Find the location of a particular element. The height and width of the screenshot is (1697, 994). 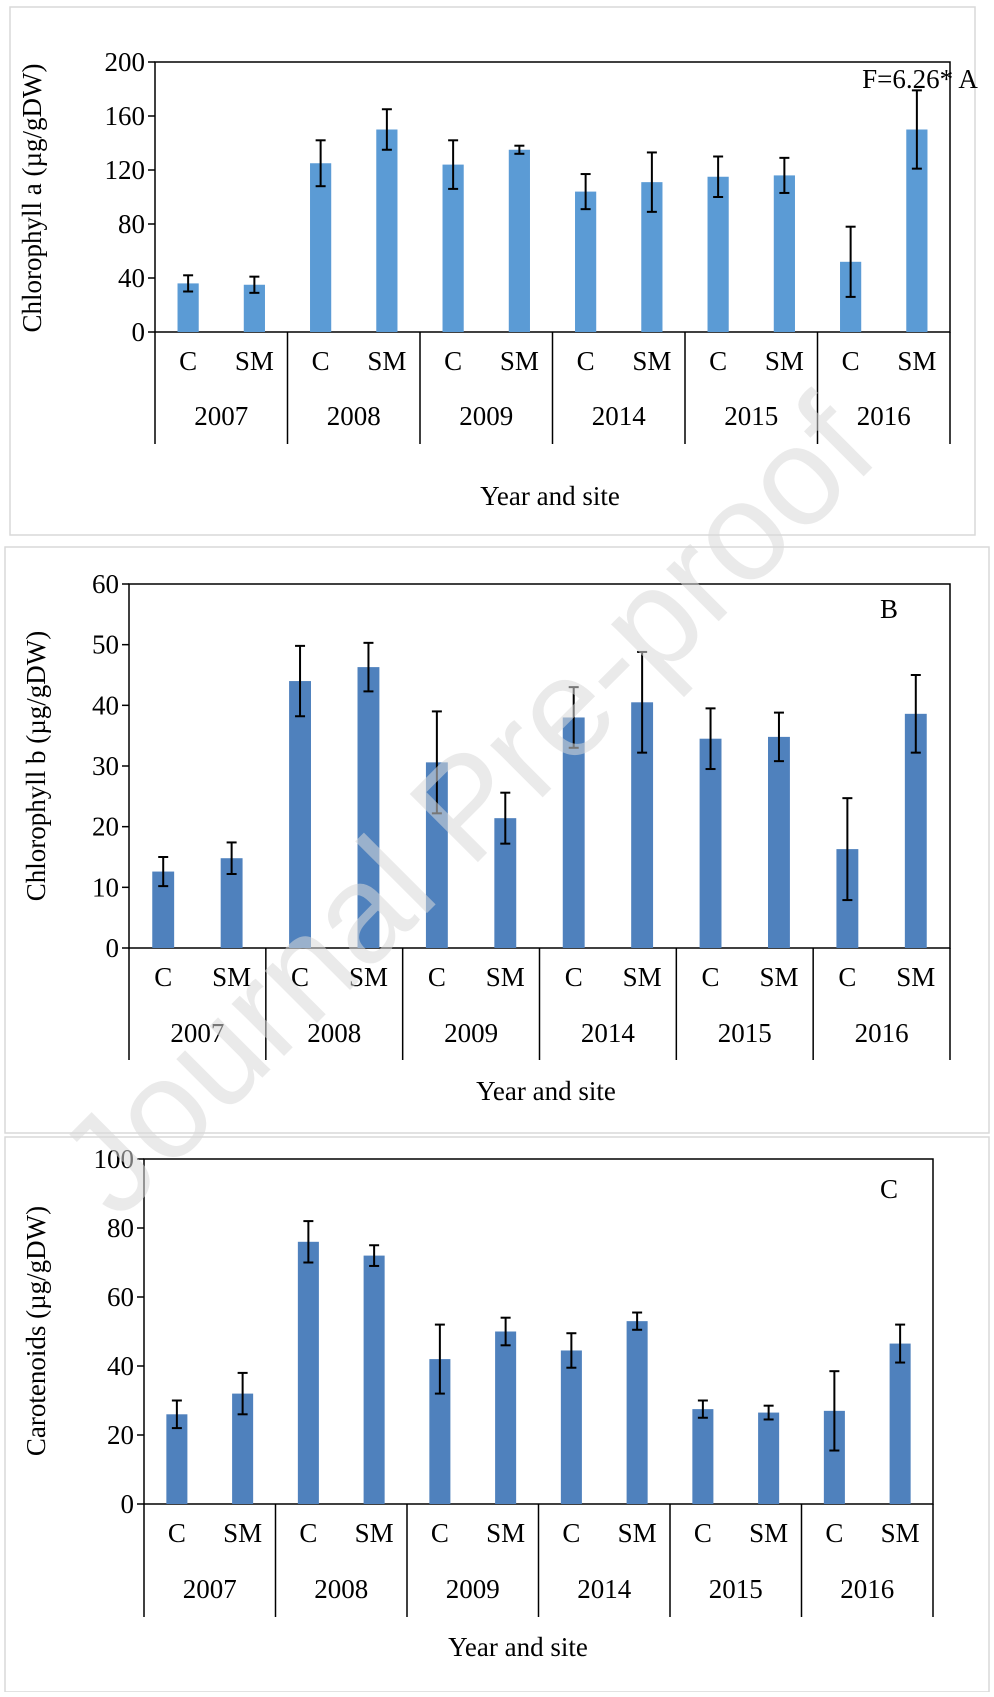

y-tick-label: 100 is located at coordinates (114, 1159).